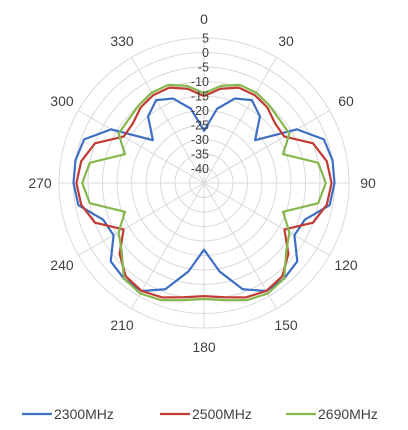 The width and height of the screenshot is (408, 430). I want to click on angle-label: 210, so click(122, 325).